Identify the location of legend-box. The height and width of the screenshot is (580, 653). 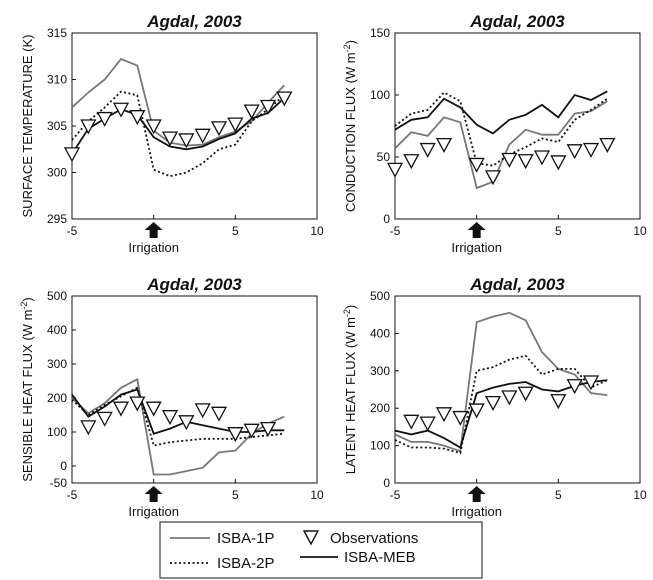
(321, 550).